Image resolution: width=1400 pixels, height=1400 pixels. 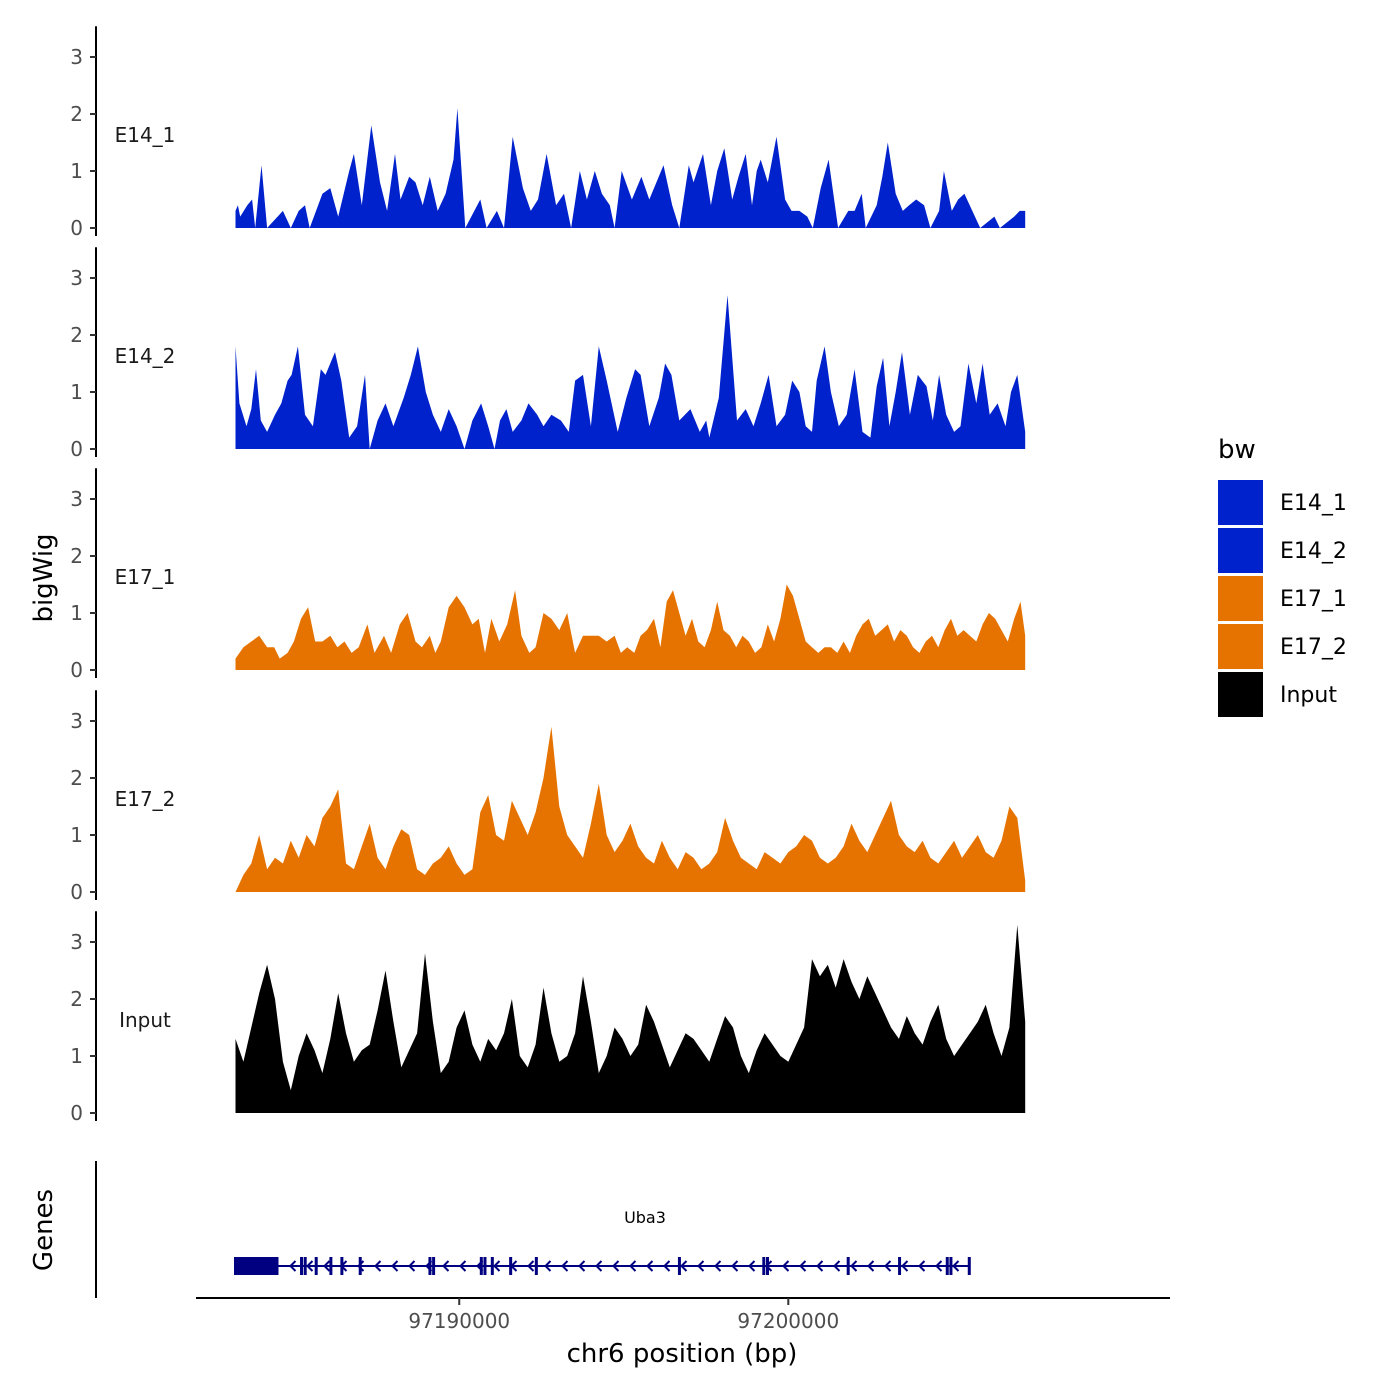 I want to click on y-tick-label-E17_1-3: 3, so click(x=76, y=499).